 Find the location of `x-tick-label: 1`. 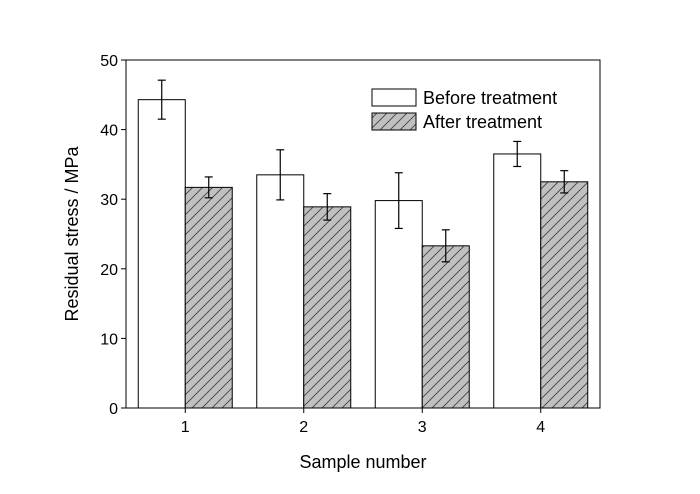

x-tick-label: 1 is located at coordinates (185, 427).